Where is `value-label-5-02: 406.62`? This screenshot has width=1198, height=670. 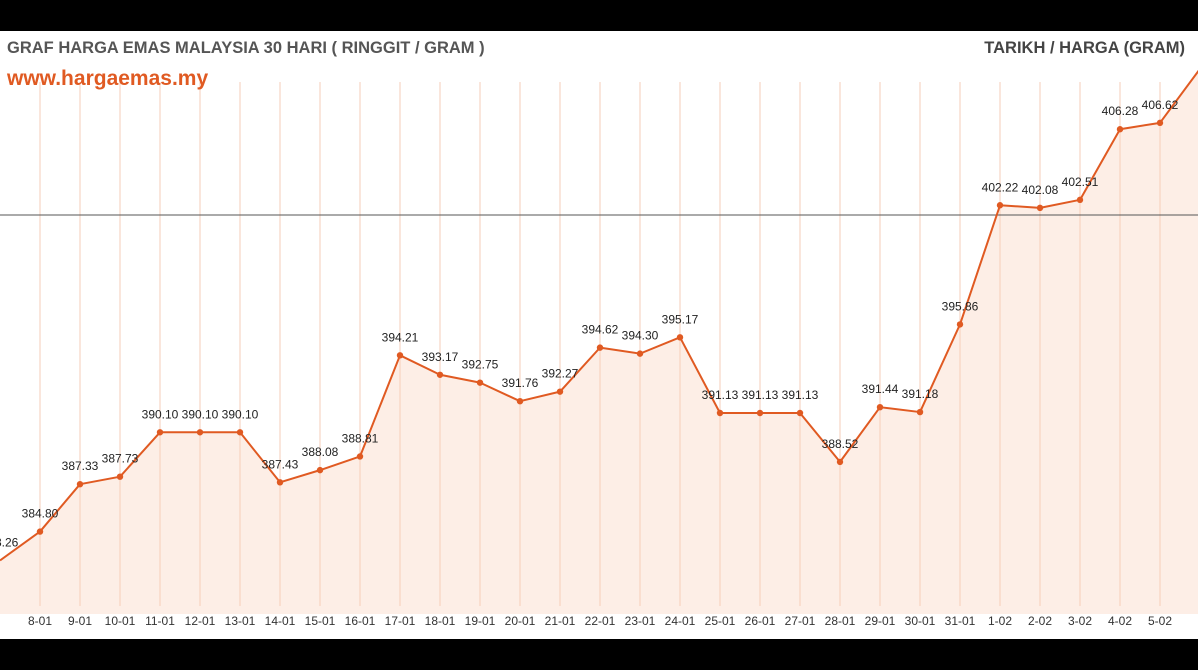 value-label-5-02: 406.62 is located at coordinates (1160, 105).